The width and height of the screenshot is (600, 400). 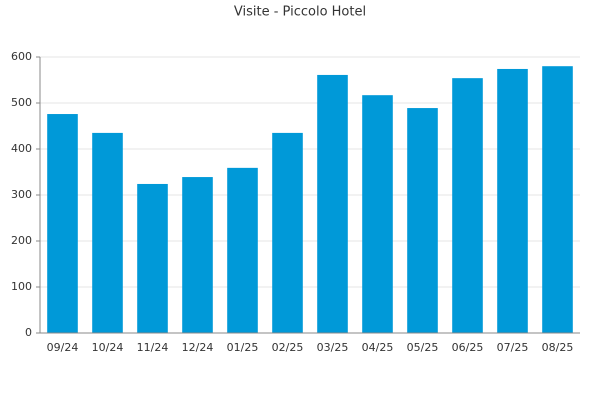 What do you see at coordinates (28, 332) in the screenshot?
I see `y-tick-label: 0` at bounding box center [28, 332].